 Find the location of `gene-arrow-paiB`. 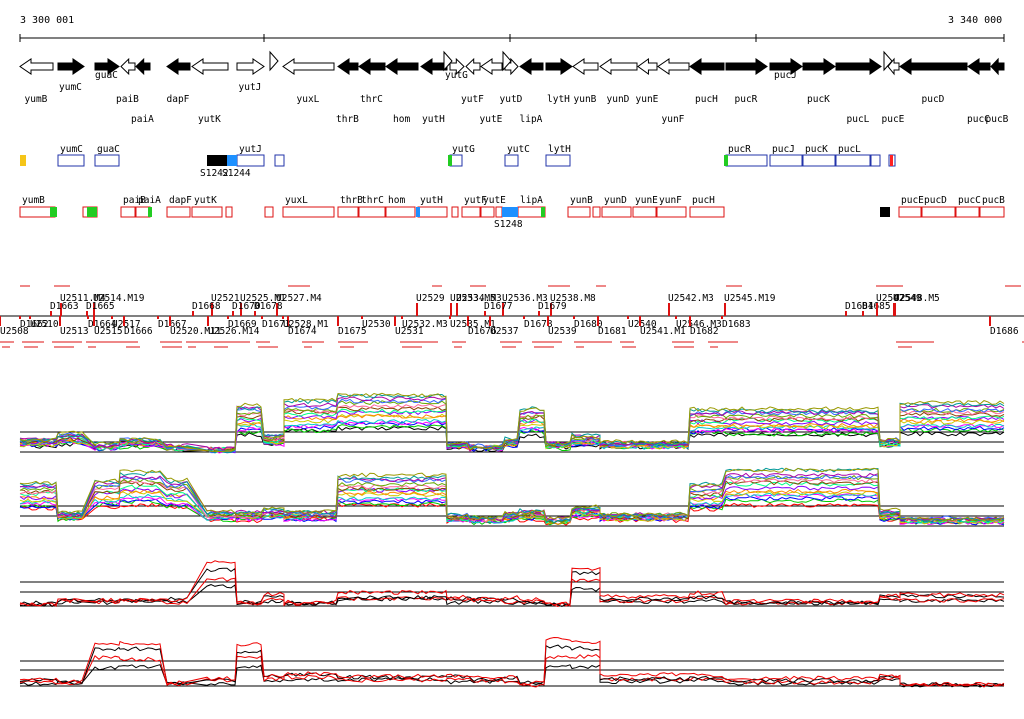

gene-arrow-paiB is located at coordinates (128, 66).